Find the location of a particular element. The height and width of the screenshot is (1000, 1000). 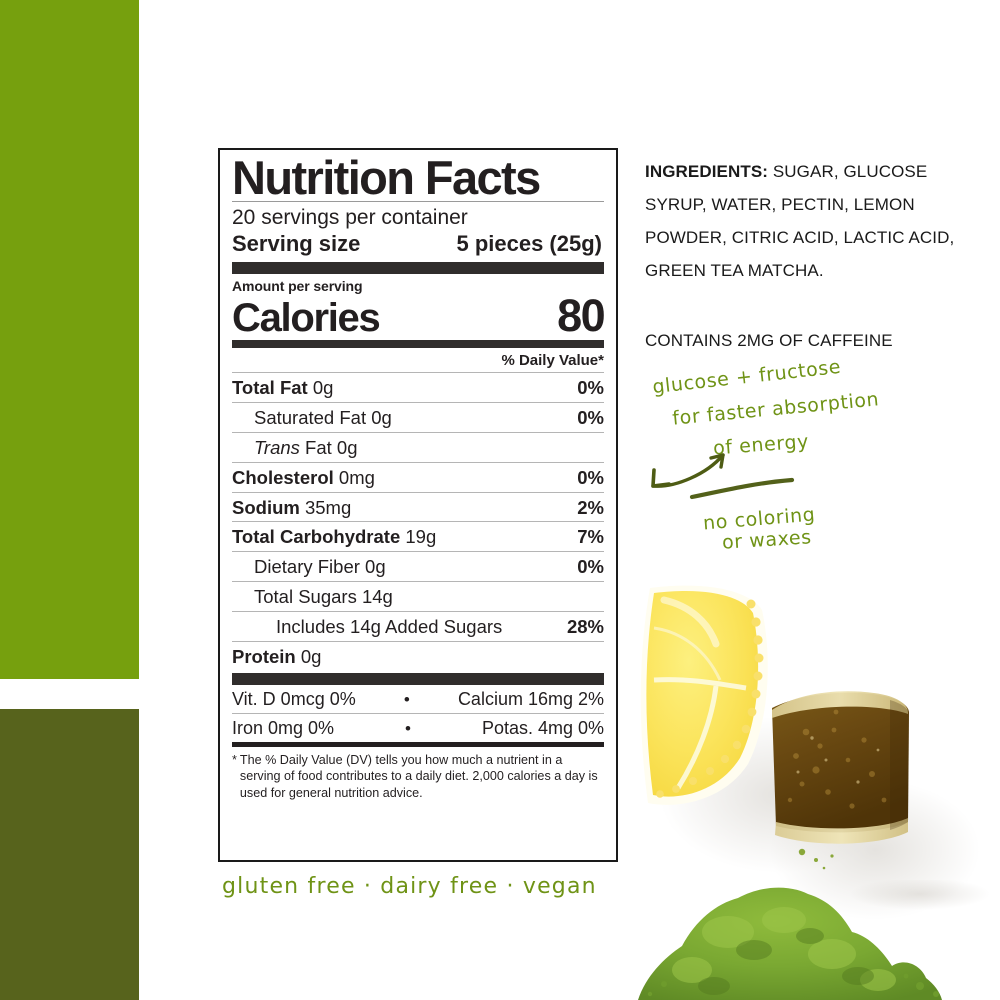

micronutrient-left: Iron 0mg 0% is located at coordinates (283, 727).